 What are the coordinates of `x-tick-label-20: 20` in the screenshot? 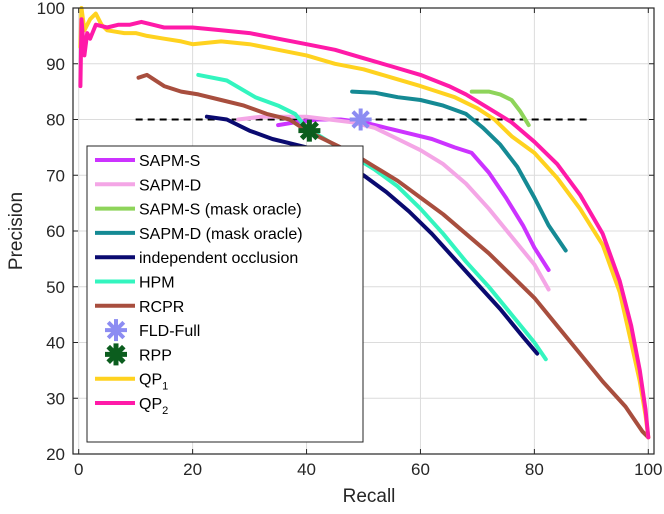 It's located at (192, 469).